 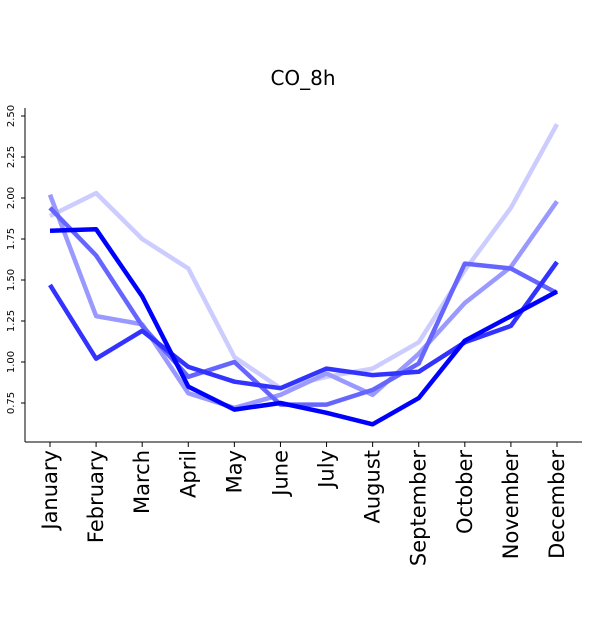 I want to click on x-tick-label: February, so click(x=96, y=496).